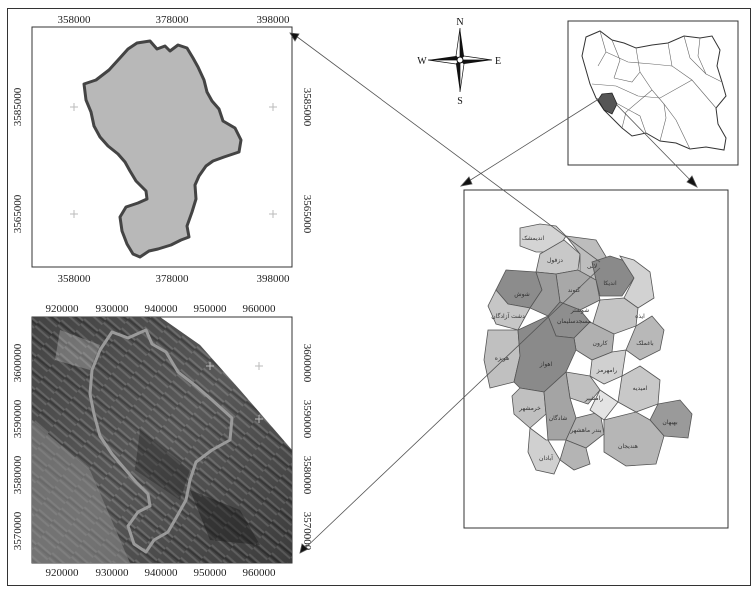 Image resolution: width=753 pixels, height=589 pixels. What do you see at coordinates (18, 362) in the screenshot?
I see `sat-y-tick-left-1: 3600000` at bounding box center [18, 362].